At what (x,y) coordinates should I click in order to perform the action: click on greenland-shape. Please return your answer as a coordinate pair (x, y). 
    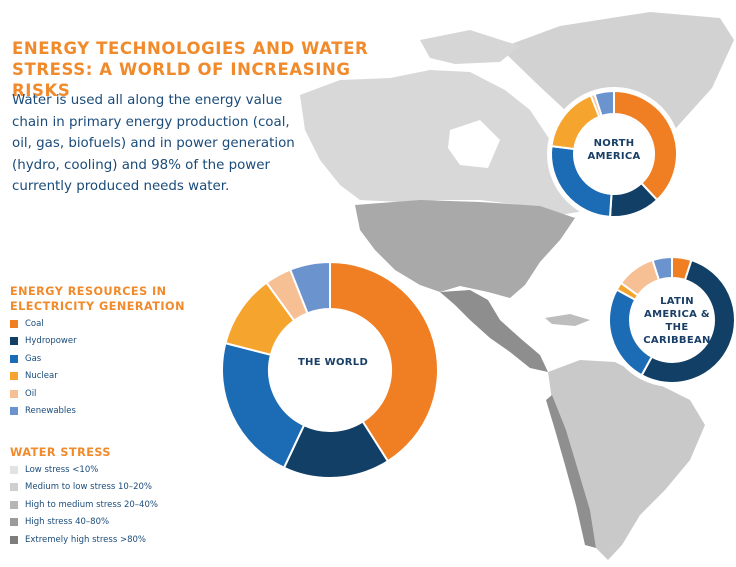
    Looking at the image, I should click on (617, 86).